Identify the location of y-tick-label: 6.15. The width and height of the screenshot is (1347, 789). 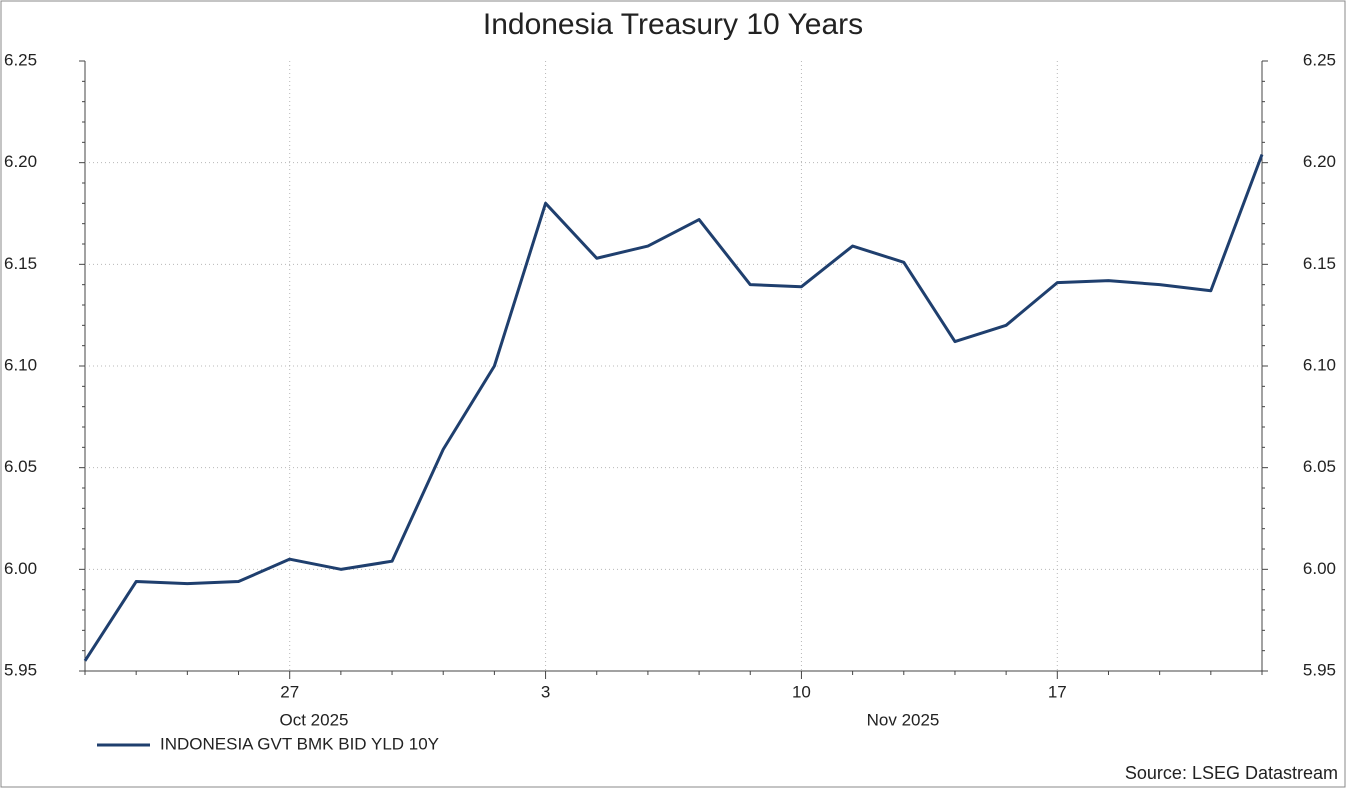
(20, 263).